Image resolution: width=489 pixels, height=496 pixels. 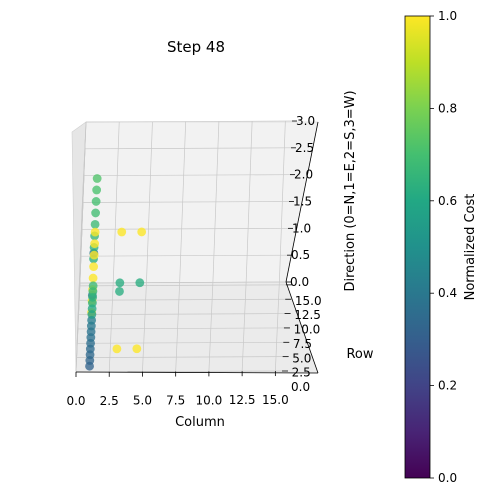 I want to click on y-tick-label: 5.0, so click(x=301, y=358).